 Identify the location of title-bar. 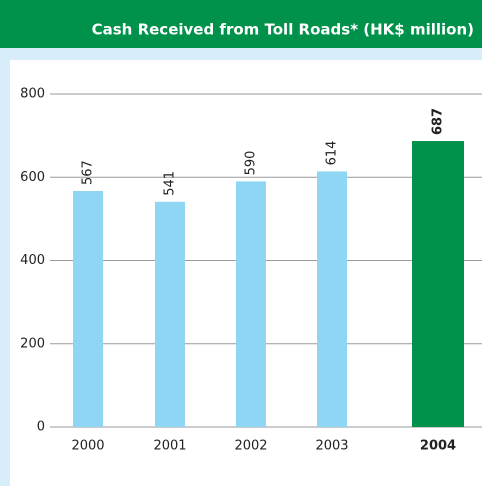
(241, 24).